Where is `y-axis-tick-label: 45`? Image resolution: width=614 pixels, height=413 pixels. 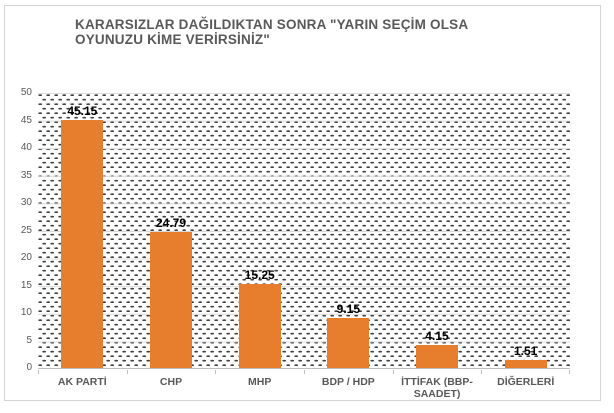
y-axis-tick-label: 45 is located at coordinates (26, 120).